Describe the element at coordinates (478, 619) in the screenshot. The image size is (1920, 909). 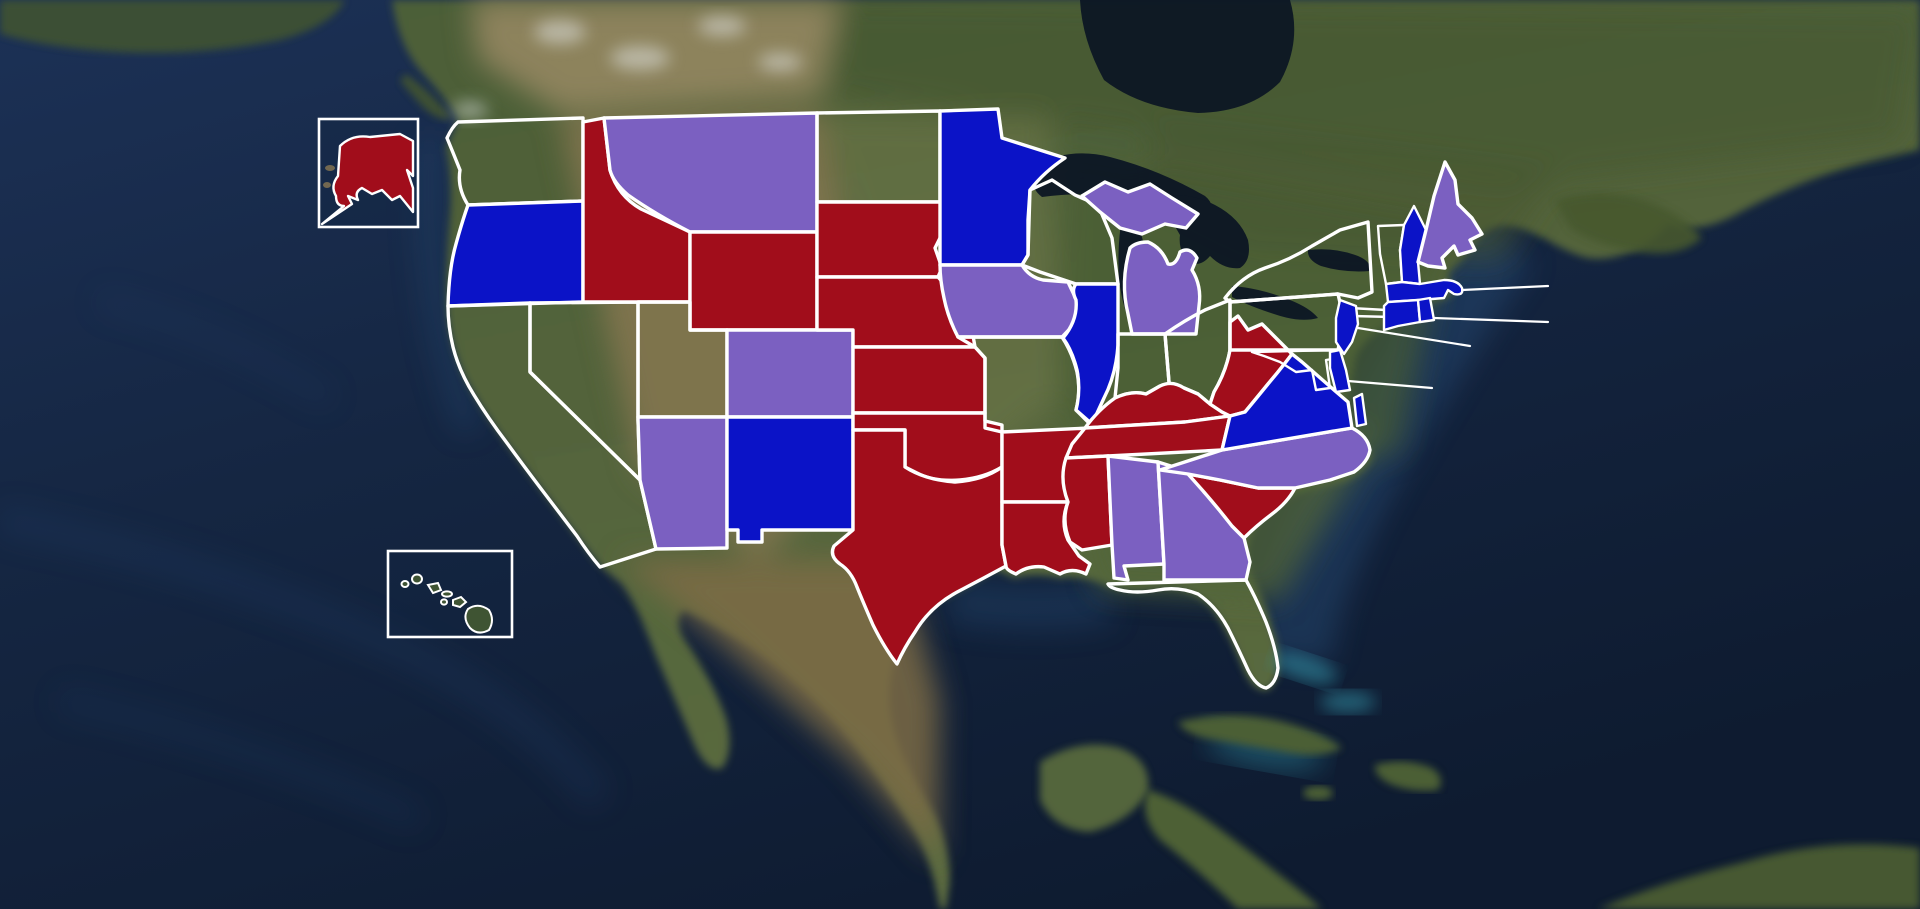
I see `state-hawaii-big-island` at that location.